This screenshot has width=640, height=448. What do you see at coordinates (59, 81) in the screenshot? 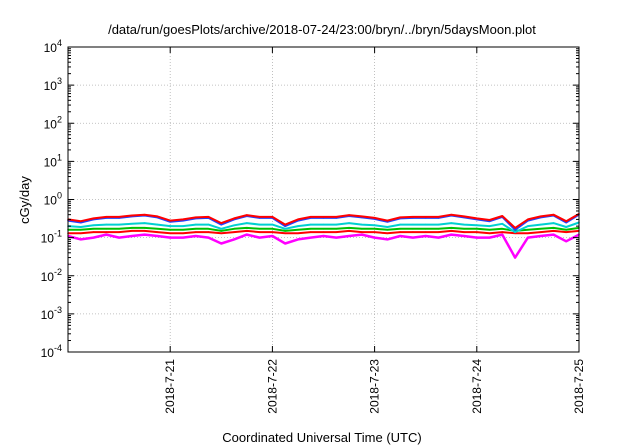
I see `y-tick-exponent: 3` at bounding box center [59, 81].